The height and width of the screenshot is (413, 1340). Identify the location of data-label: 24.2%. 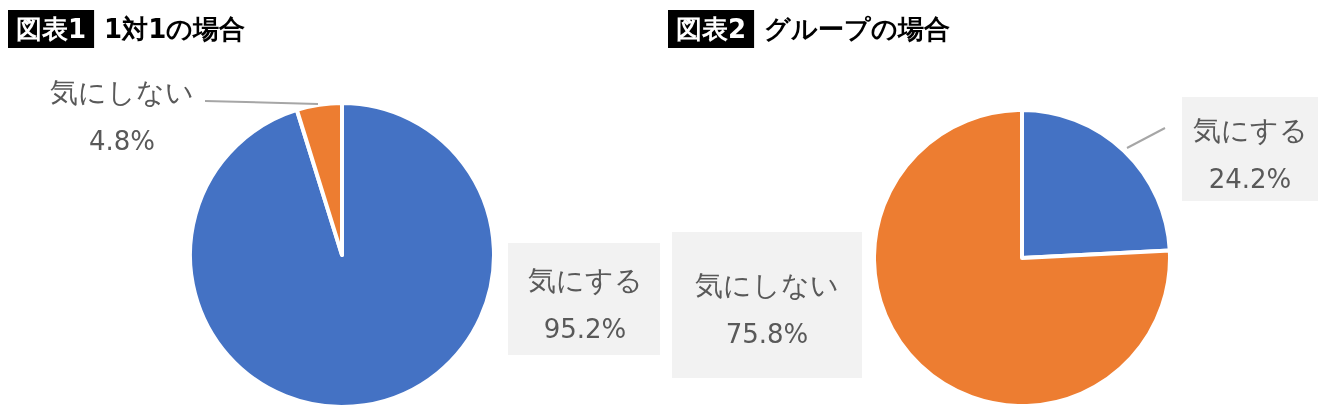
(1250, 179).